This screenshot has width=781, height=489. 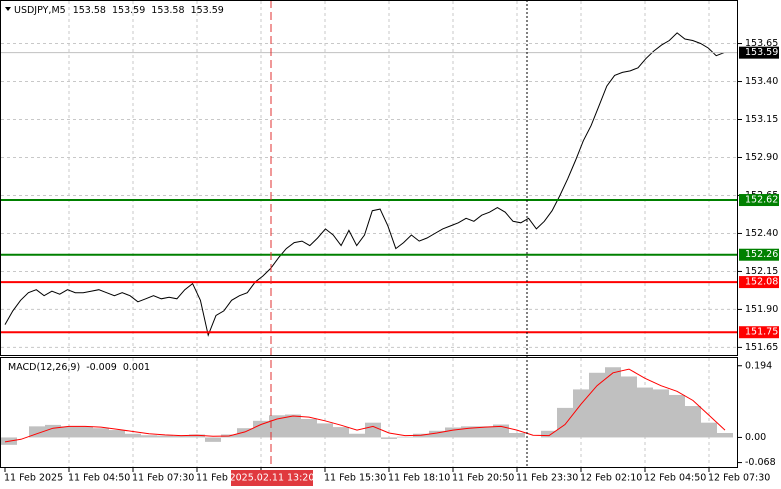 I want to click on cursor-time-box, so click(x=272, y=478).